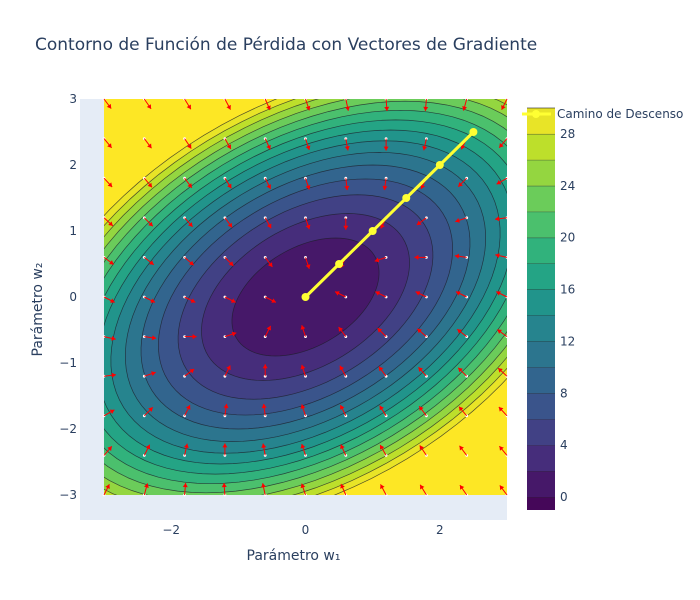  Describe the element at coordinates (567, 186) in the screenshot. I see `colorbar-tick-label: 24` at that location.